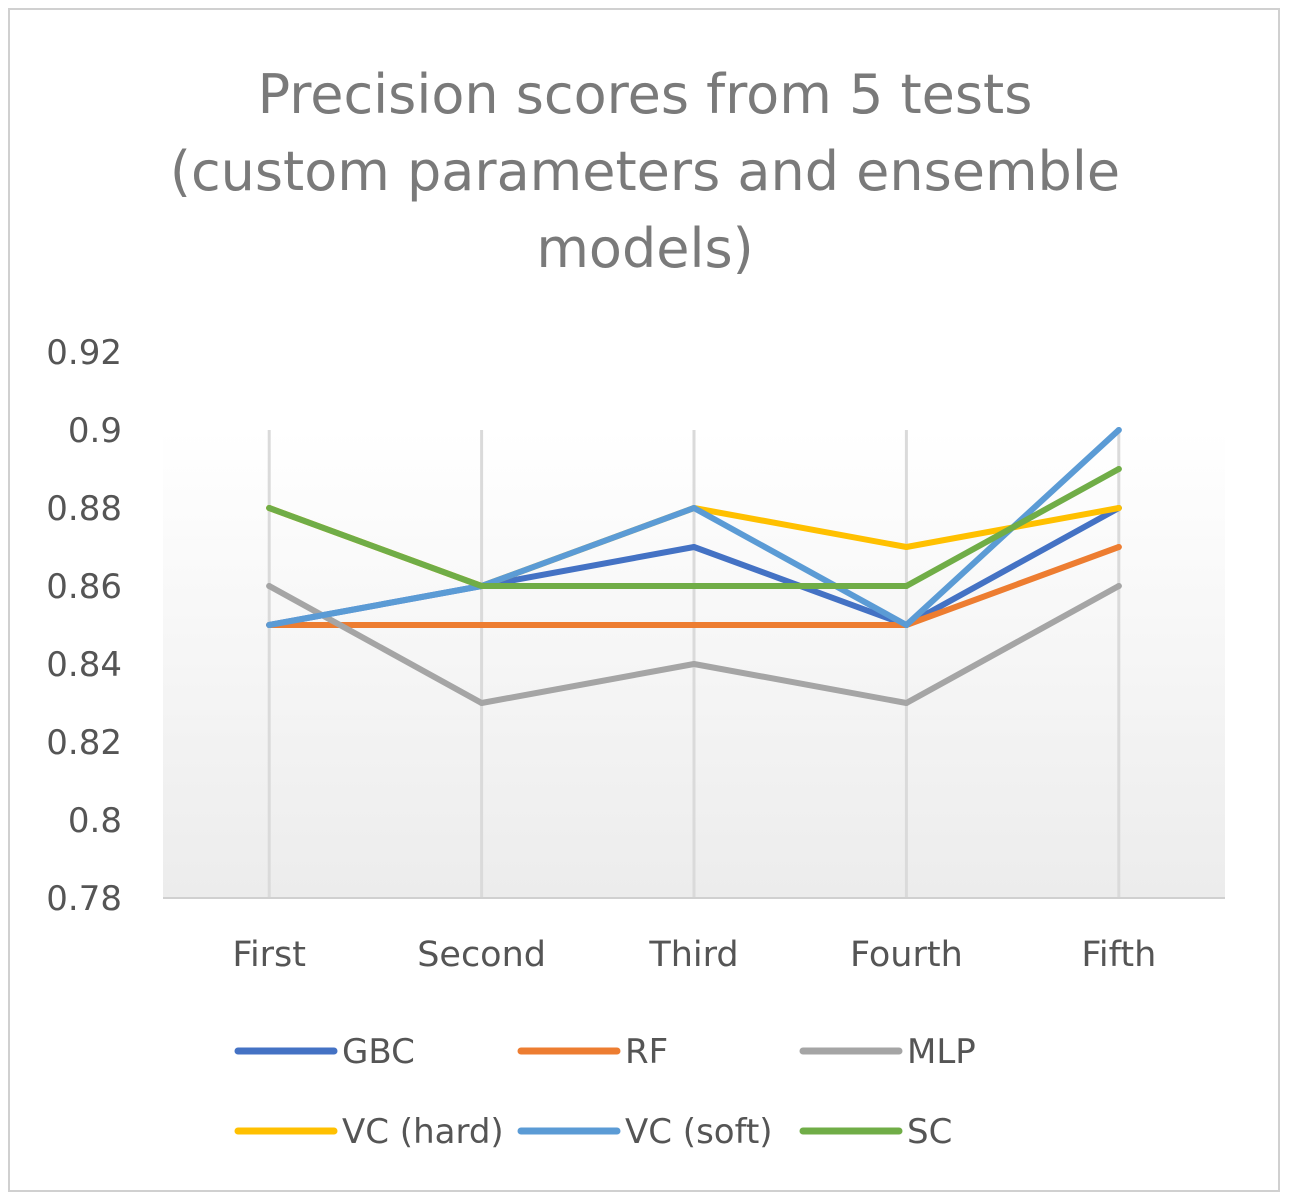  I want to click on x-tick-label: First, so click(269, 955).